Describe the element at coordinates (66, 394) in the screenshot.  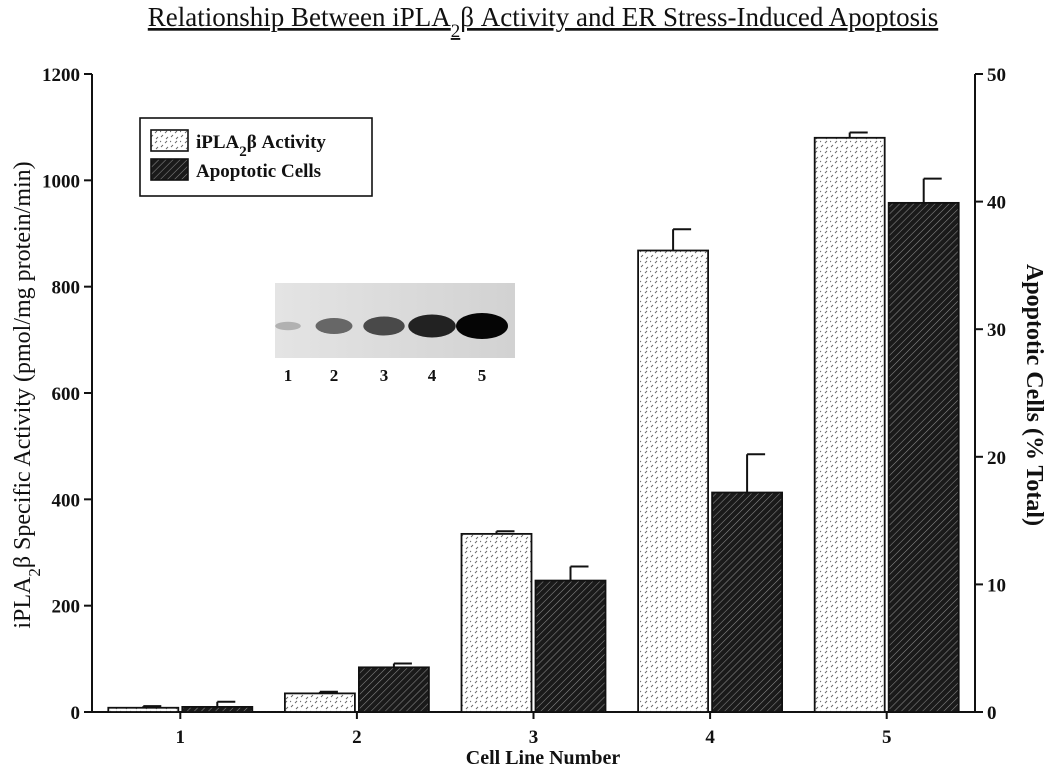
I see `y-left-tick-label: 600` at that location.